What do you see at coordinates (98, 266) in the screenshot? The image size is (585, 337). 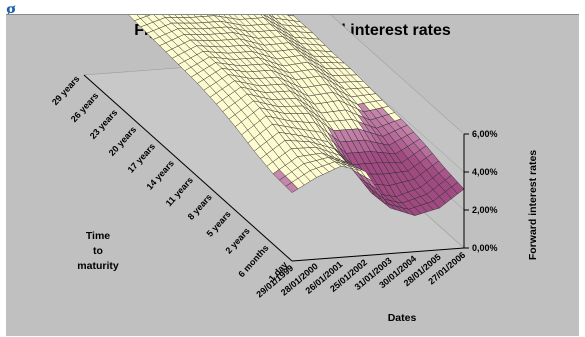 I see `y-axis-title-line: maturity` at bounding box center [98, 266].